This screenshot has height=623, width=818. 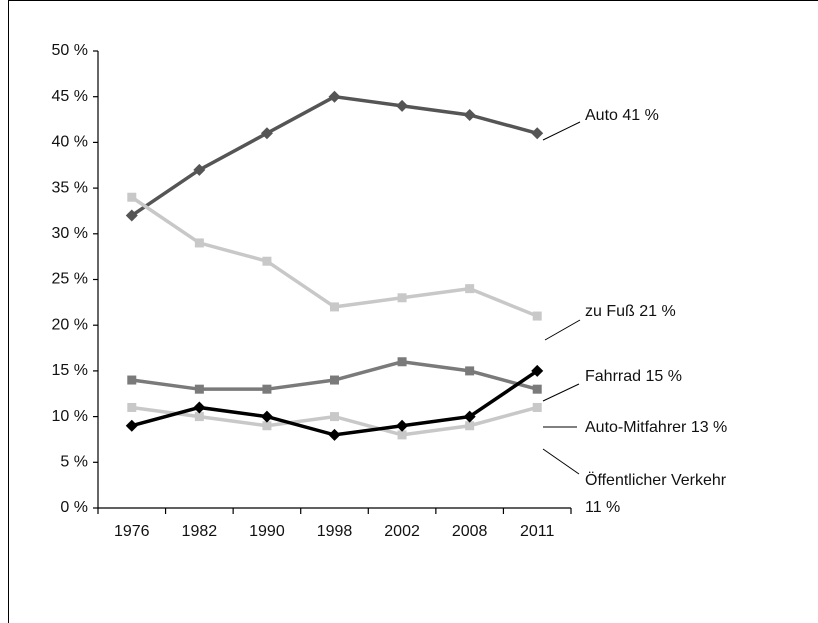 What do you see at coordinates (70, 233) in the screenshot?
I see `y-tick-label: 30 %` at bounding box center [70, 233].